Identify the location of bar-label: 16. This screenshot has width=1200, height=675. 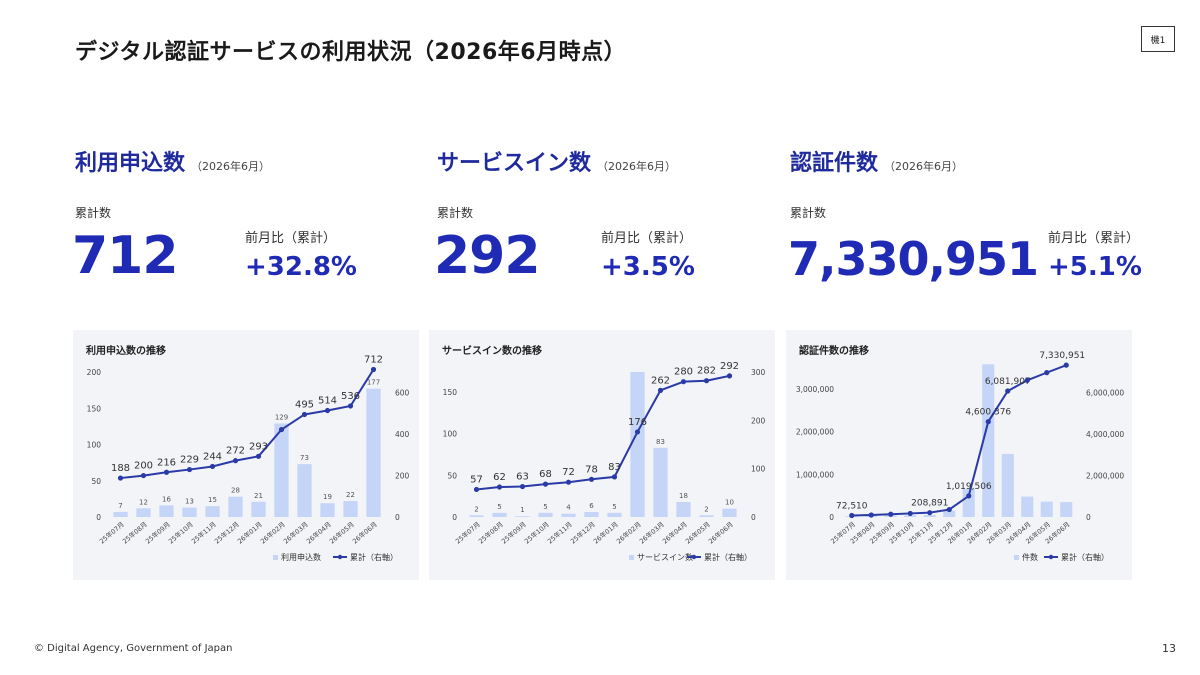
(166, 499).